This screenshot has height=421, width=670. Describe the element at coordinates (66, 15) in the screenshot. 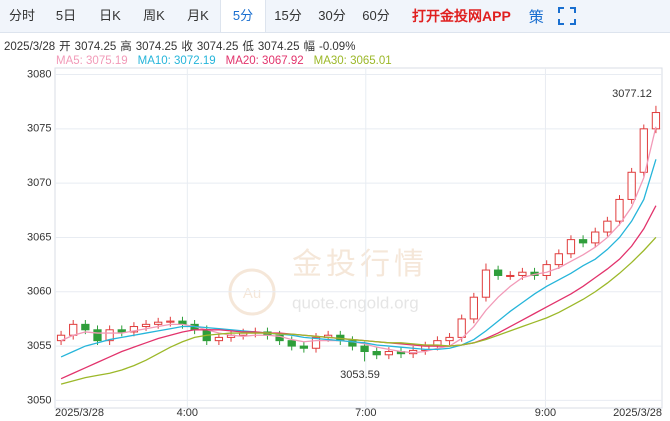

I see `tab: 5日` at that location.